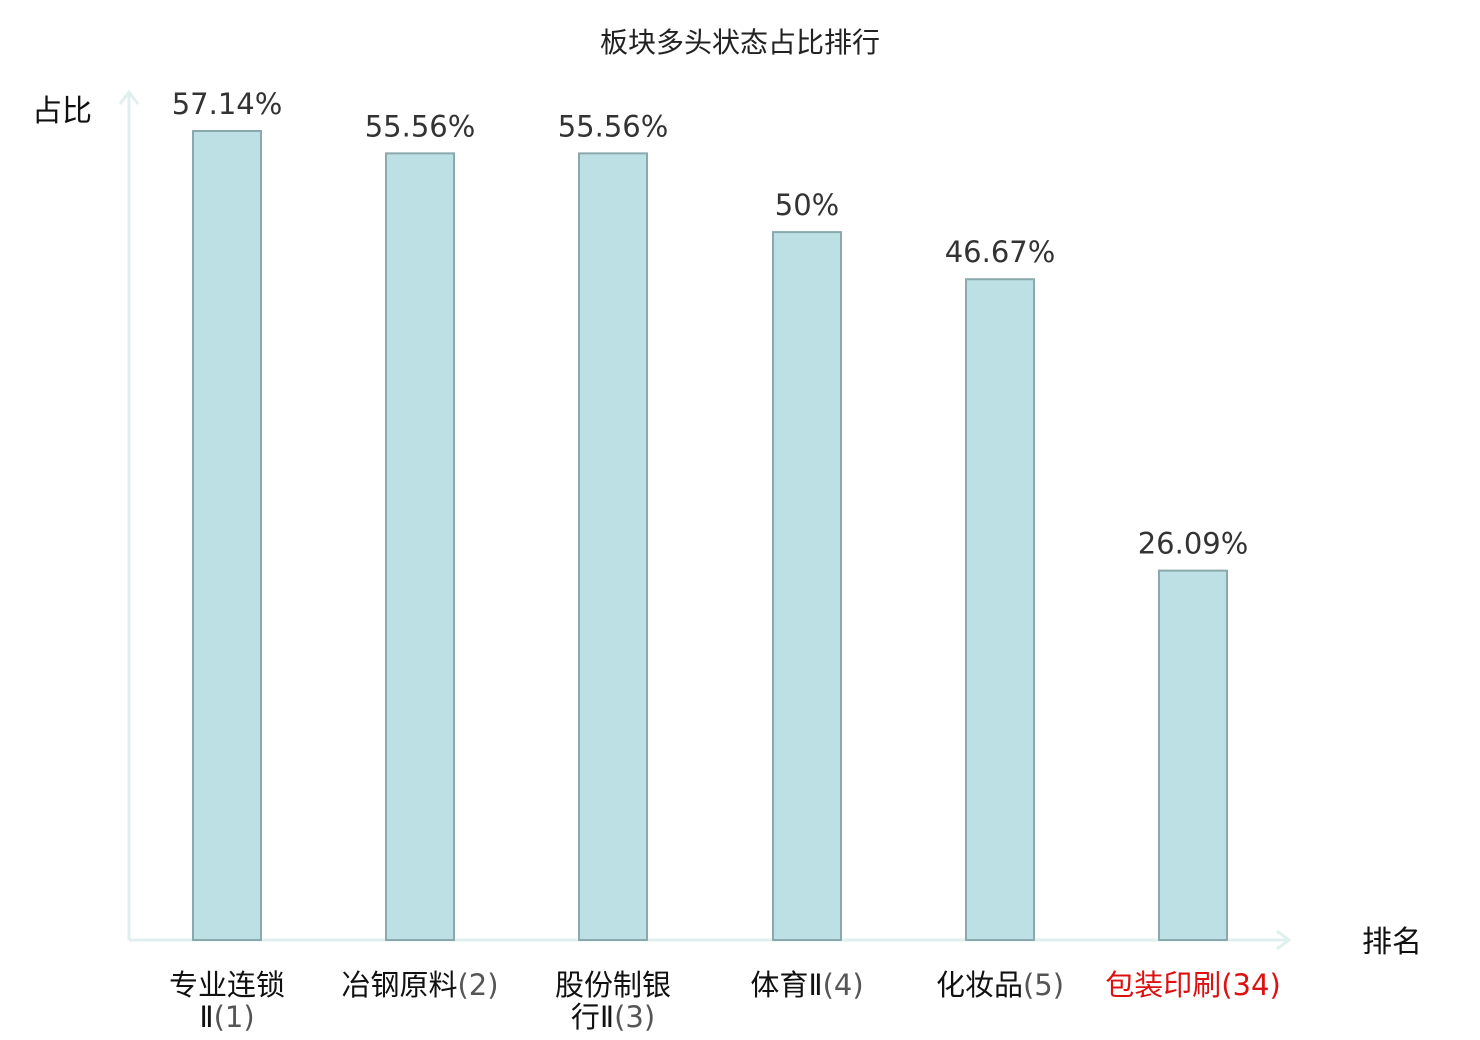 This screenshot has height=1040, width=1480. What do you see at coordinates (226, 1017) in the screenshot?
I see `tick-label: Ⅱ(1)` at bounding box center [226, 1017].